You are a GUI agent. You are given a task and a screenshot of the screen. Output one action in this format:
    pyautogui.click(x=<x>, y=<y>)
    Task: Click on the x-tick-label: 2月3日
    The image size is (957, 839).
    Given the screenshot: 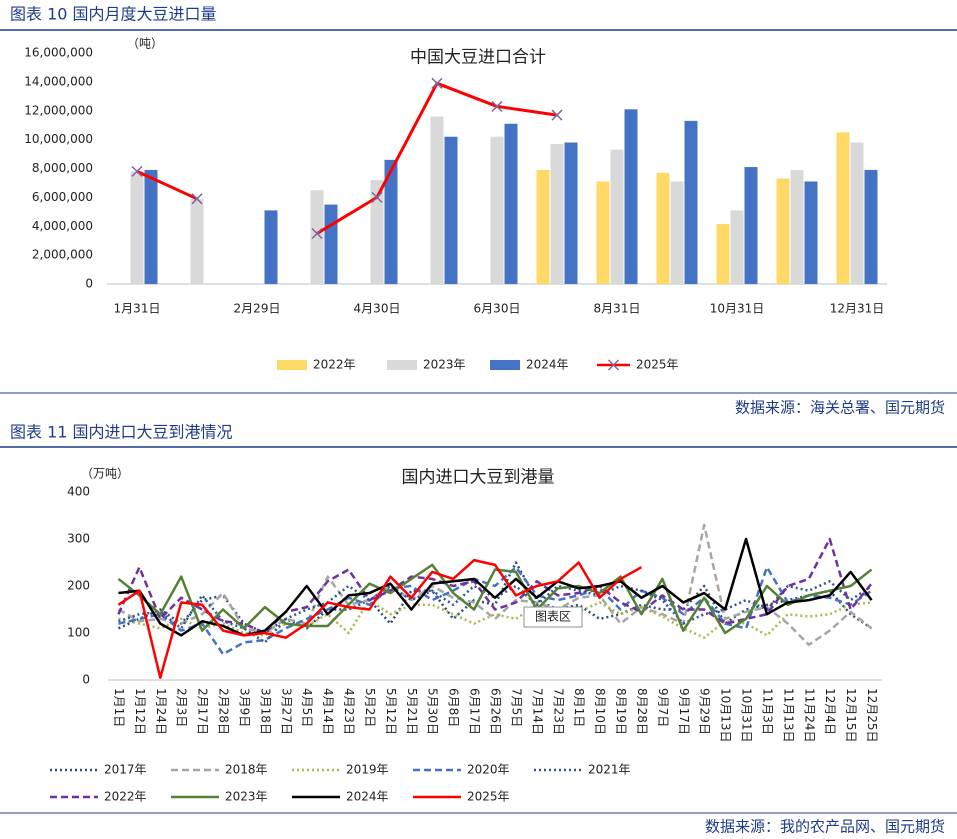 What is the action you would take?
    pyautogui.click(x=182, y=707)
    